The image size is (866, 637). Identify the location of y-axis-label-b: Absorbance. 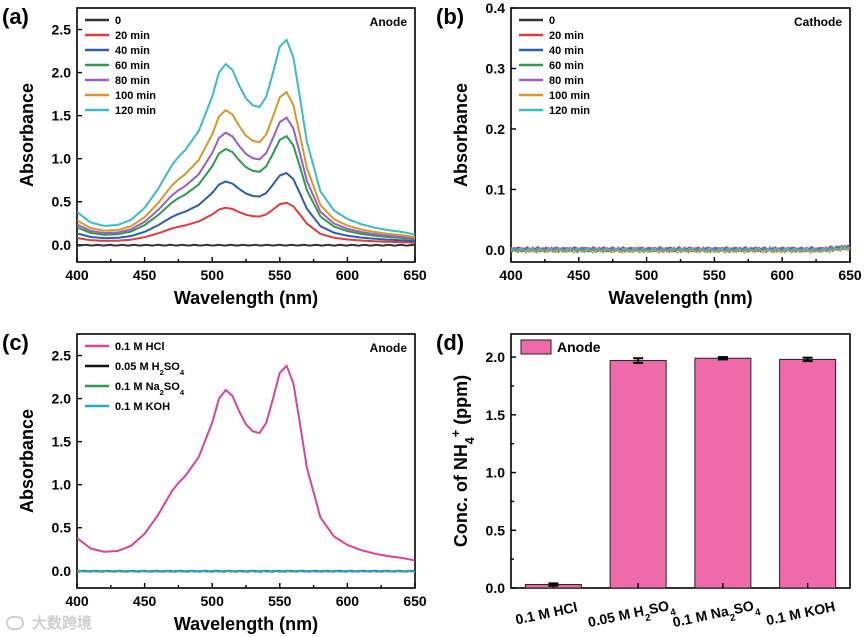
(461, 135).